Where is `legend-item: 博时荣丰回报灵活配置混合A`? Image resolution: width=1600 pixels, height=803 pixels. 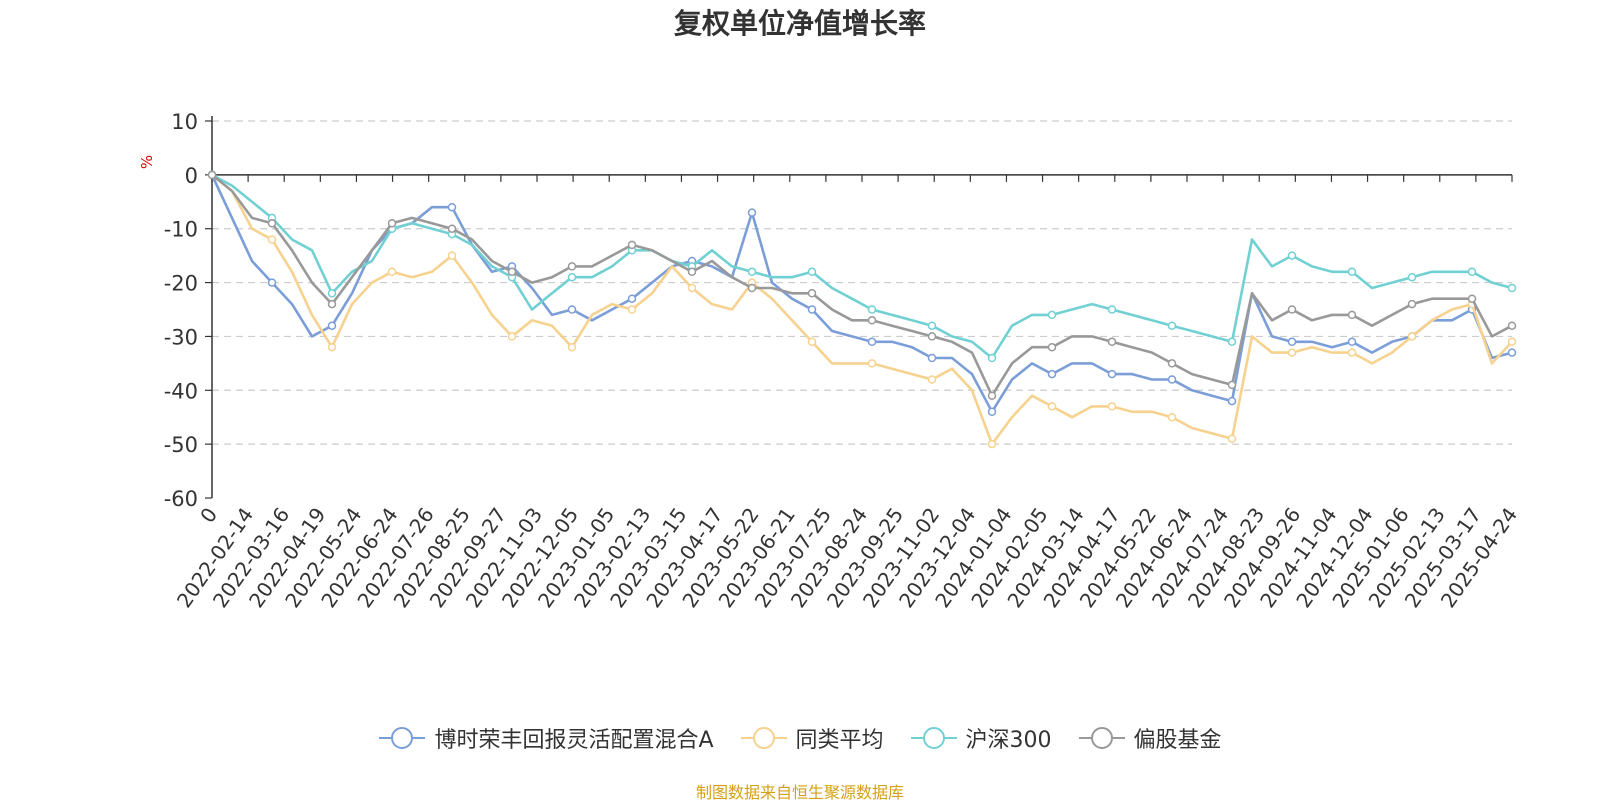 legend-item: 博时荣丰回报灵活配置混合A is located at coordinates (546, 738).